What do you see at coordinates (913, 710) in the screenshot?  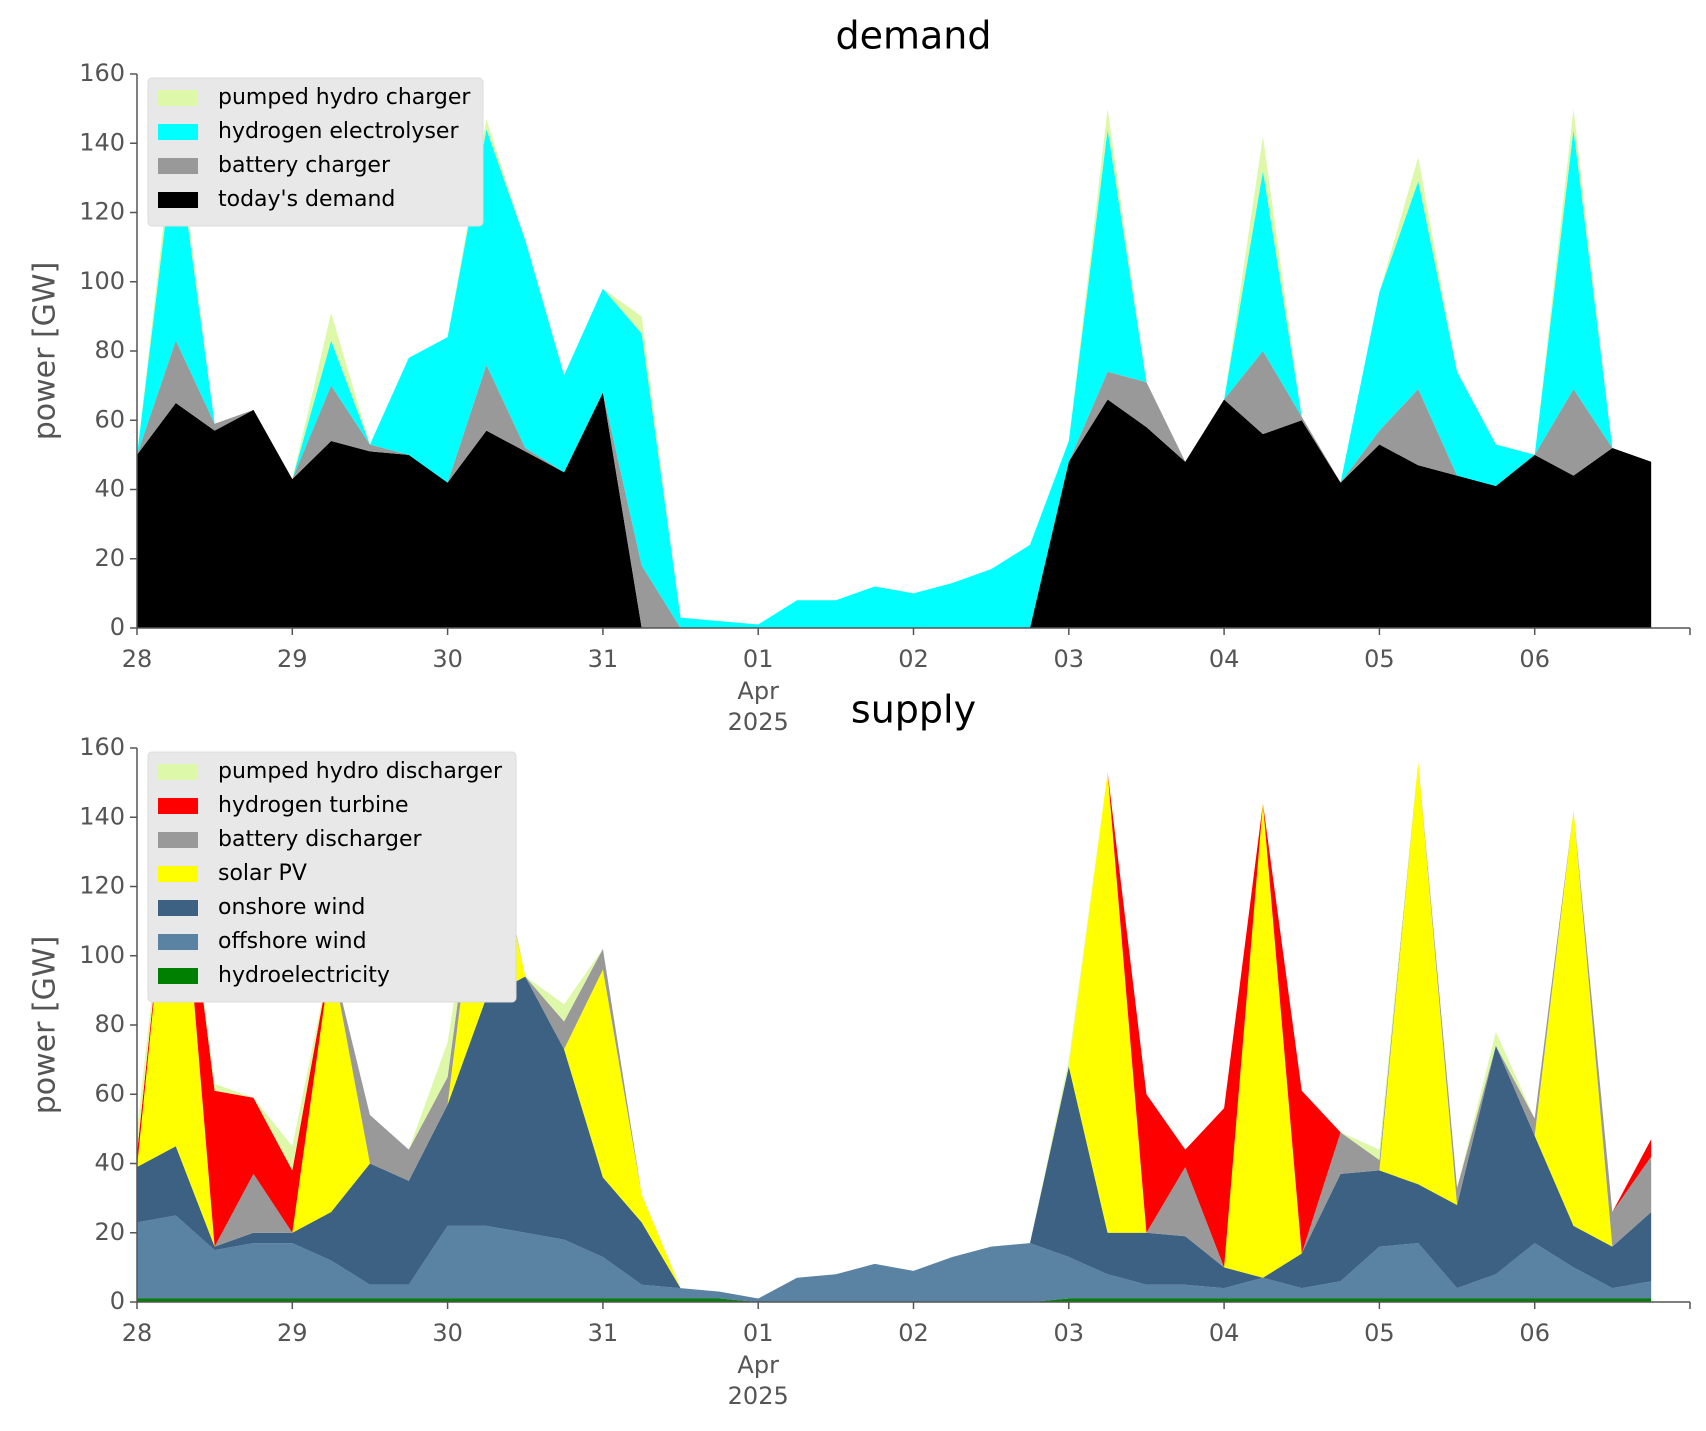 I see `chart-title: supply` at bounding box center [913, 710].